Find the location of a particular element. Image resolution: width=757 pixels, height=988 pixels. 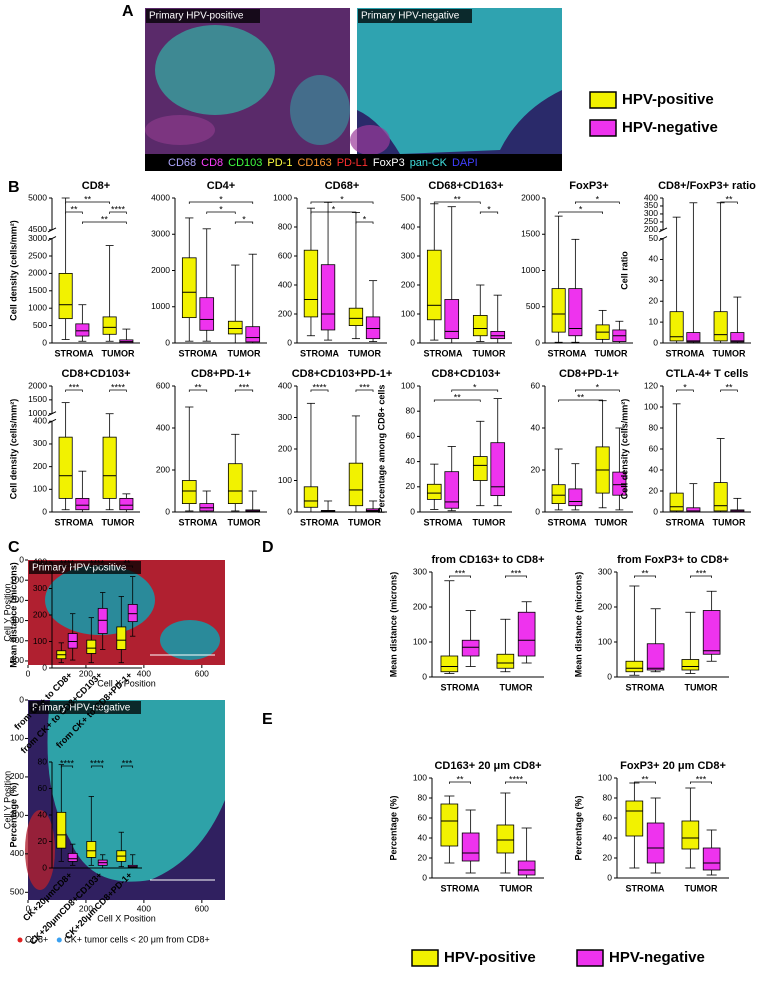

y-axis-label: Percentage among CD8+ cells is located at coordinates (381, 449).